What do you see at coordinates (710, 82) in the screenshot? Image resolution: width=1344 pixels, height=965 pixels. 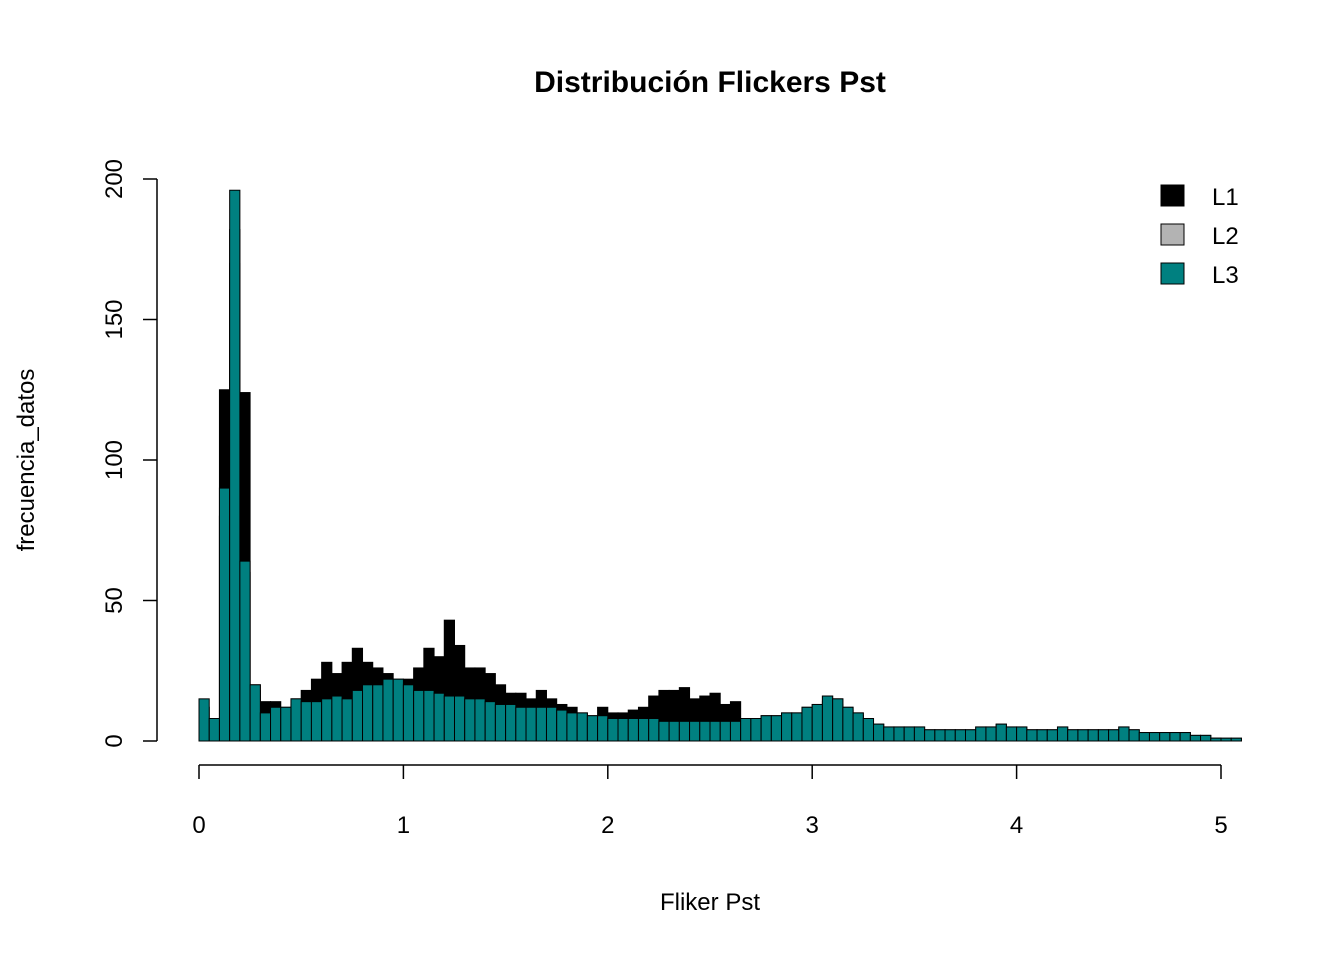 I see `chart-title: Distribución Flickers Pst` at bounding box center [710, 82].